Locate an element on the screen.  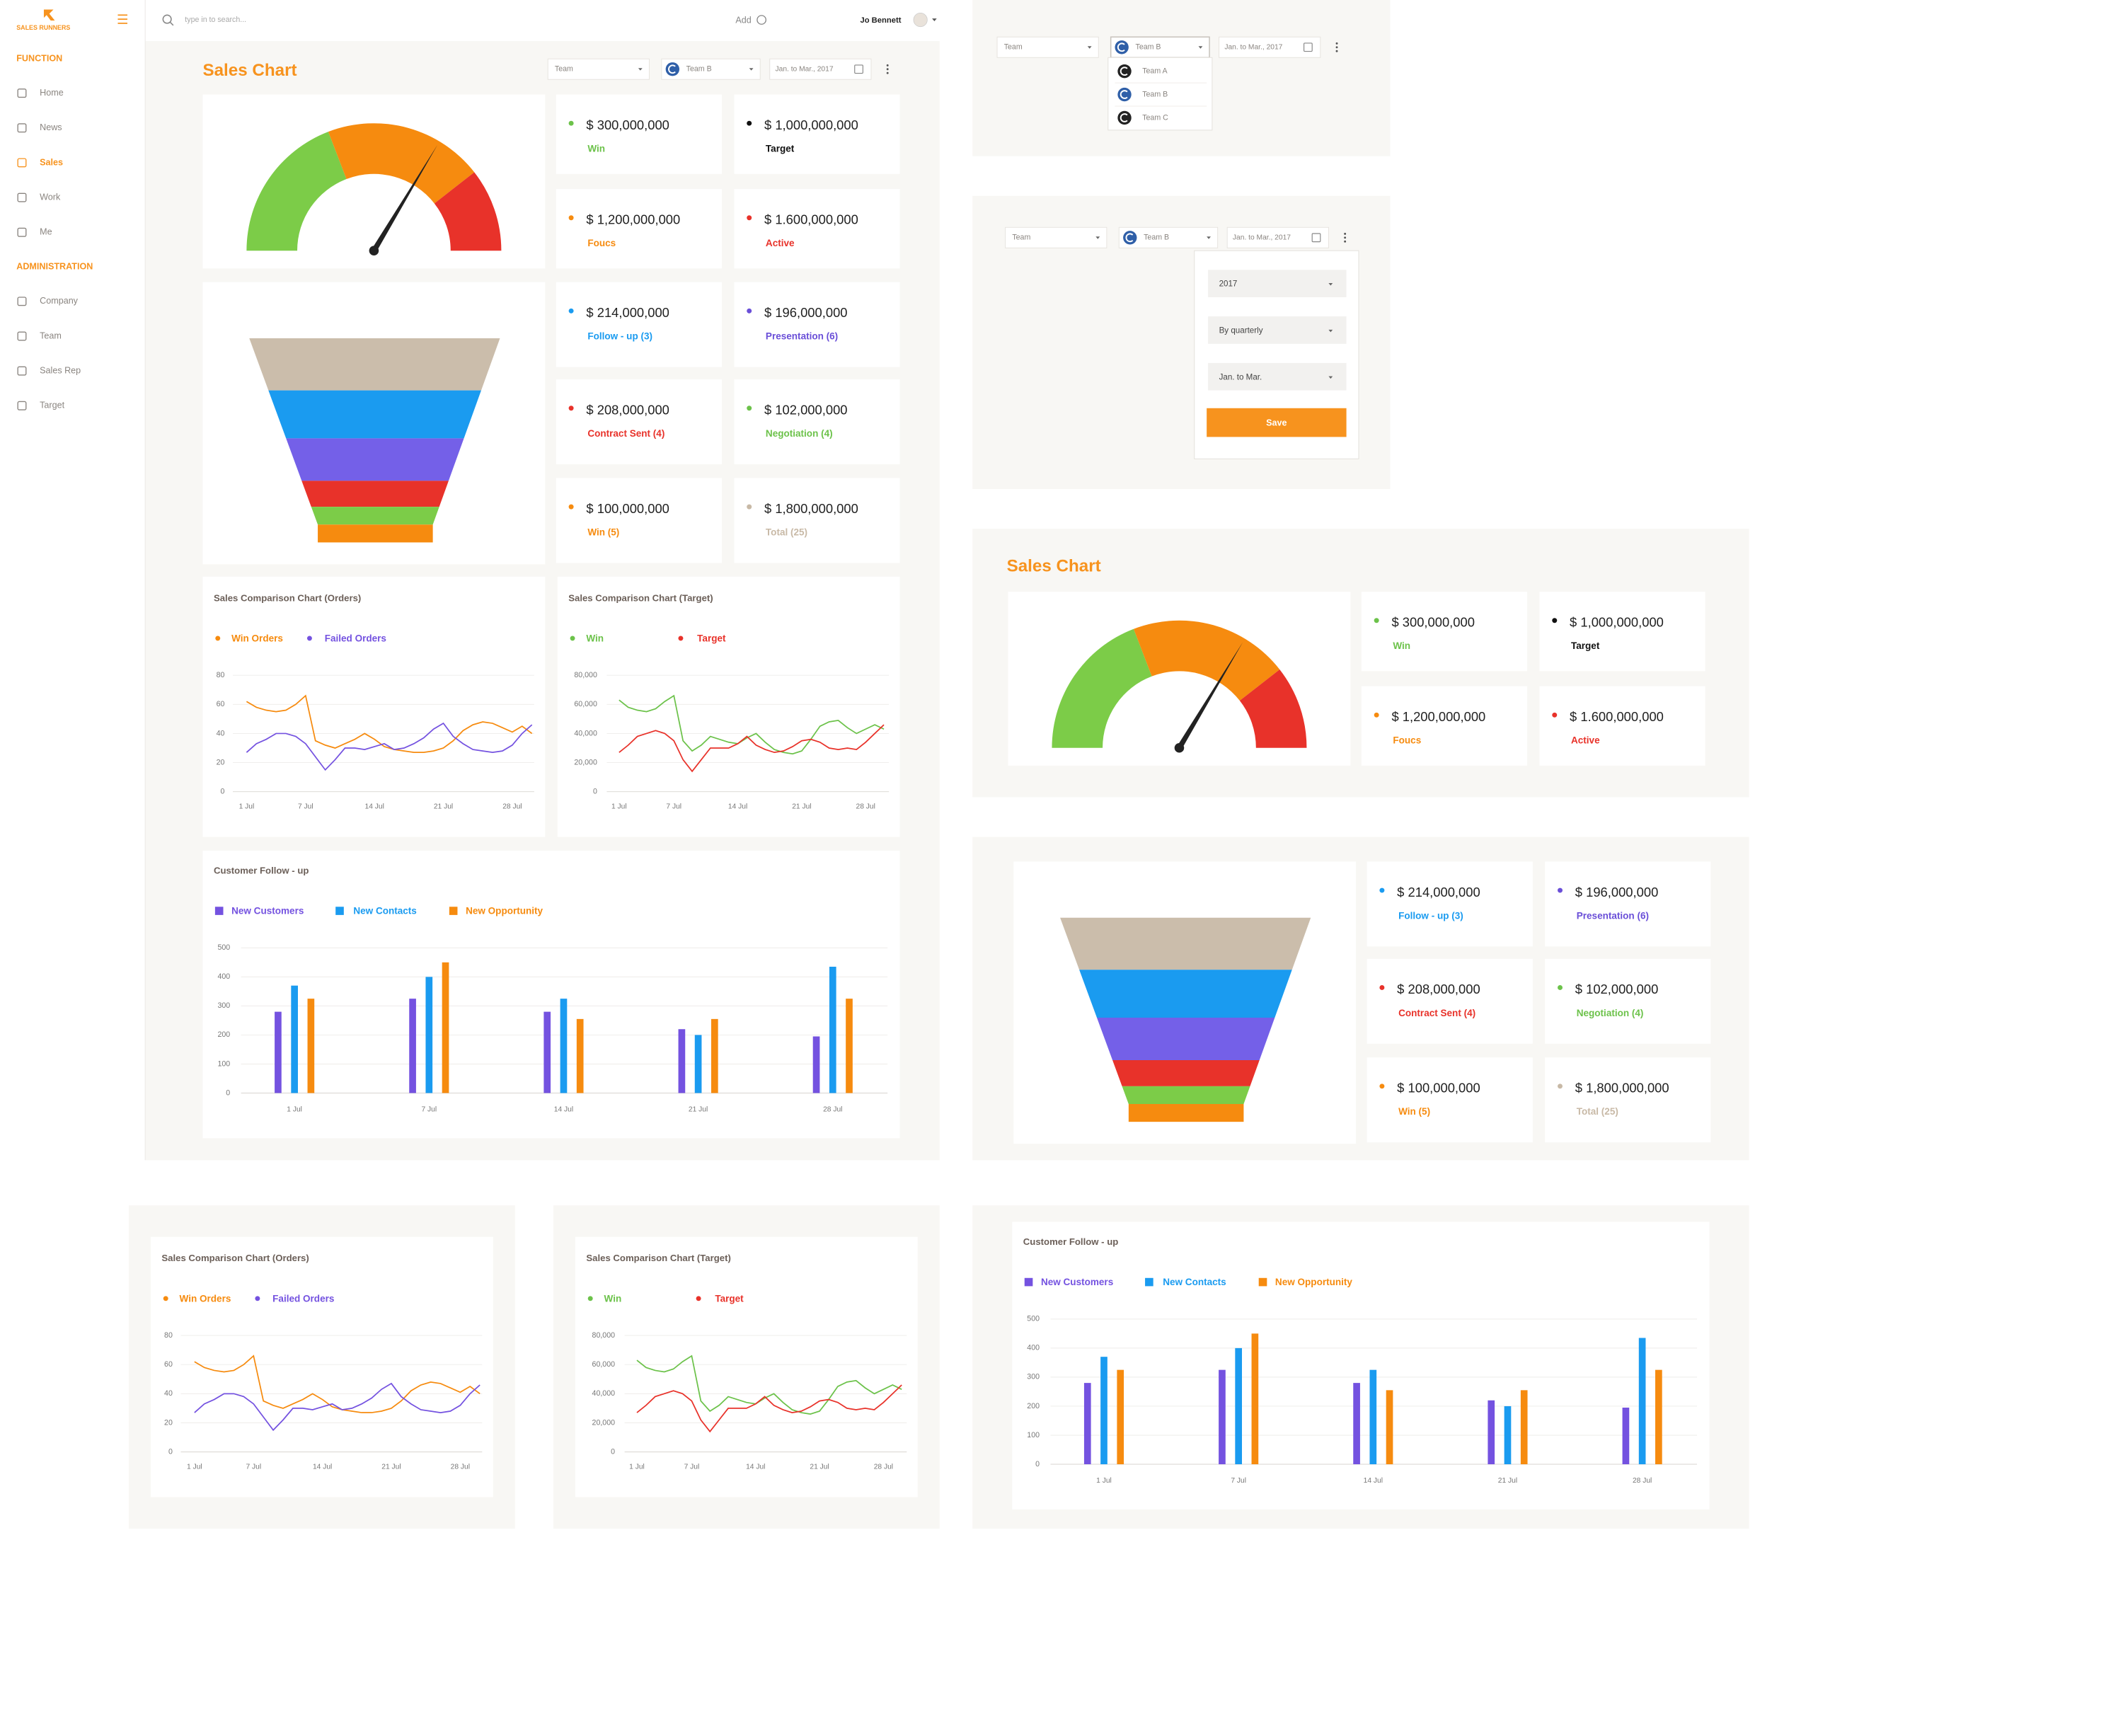
team-logo-mark is located at coordinates (1124, 117).